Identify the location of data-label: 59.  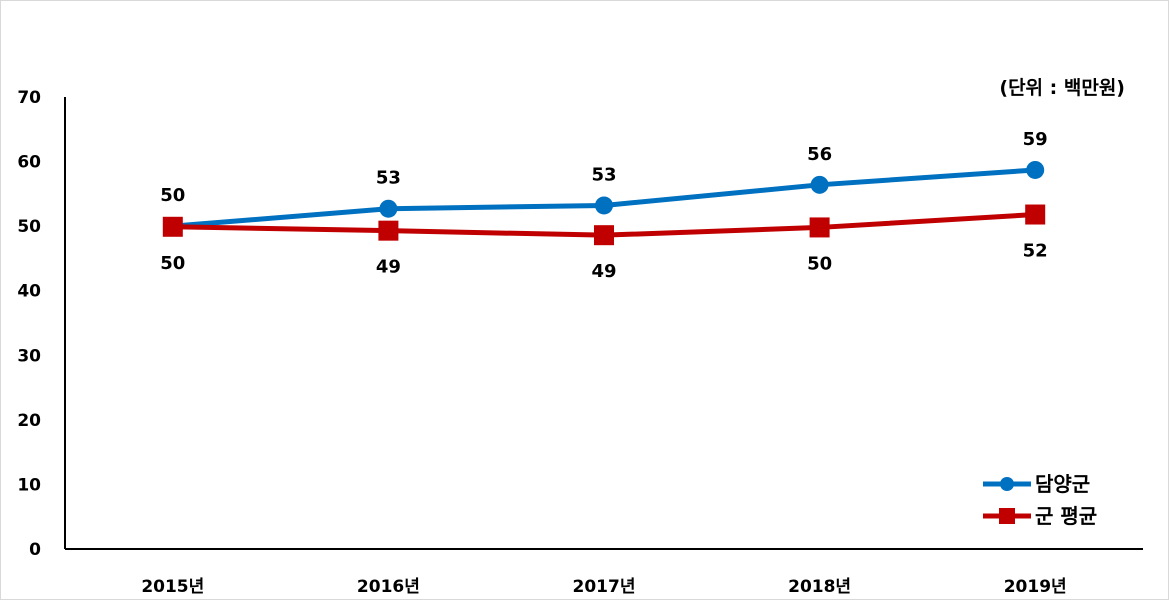
(1035, 139).